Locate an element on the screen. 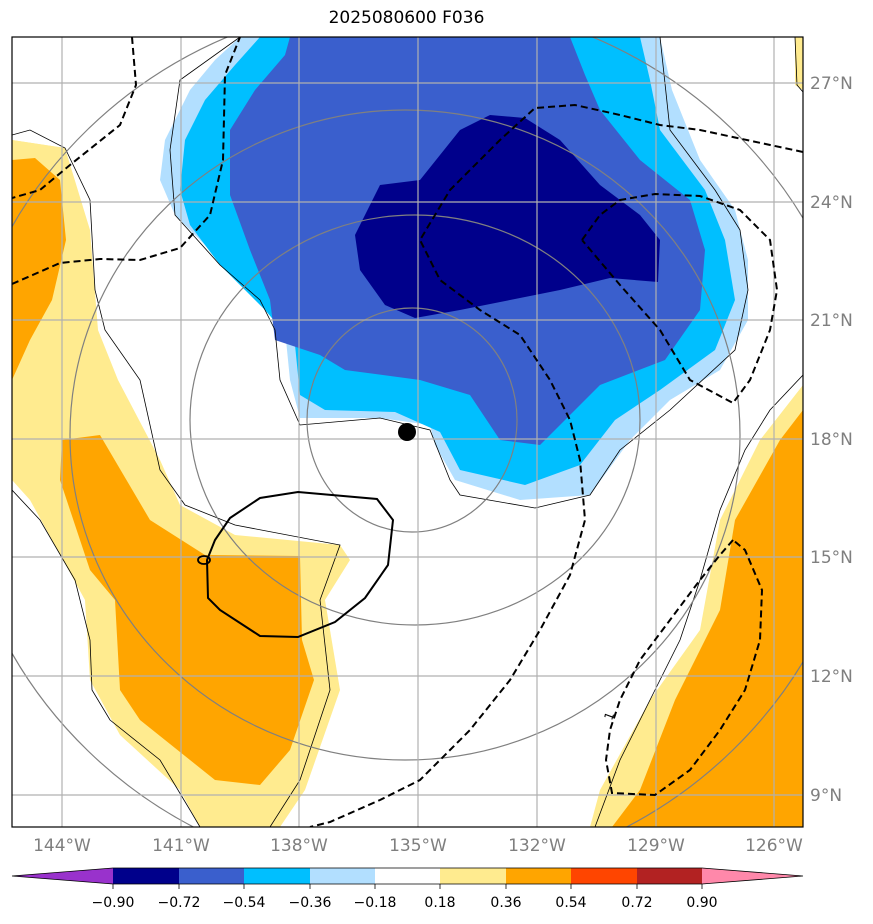  cb-label-0: −0.90 is located at coordinates (113, 903).